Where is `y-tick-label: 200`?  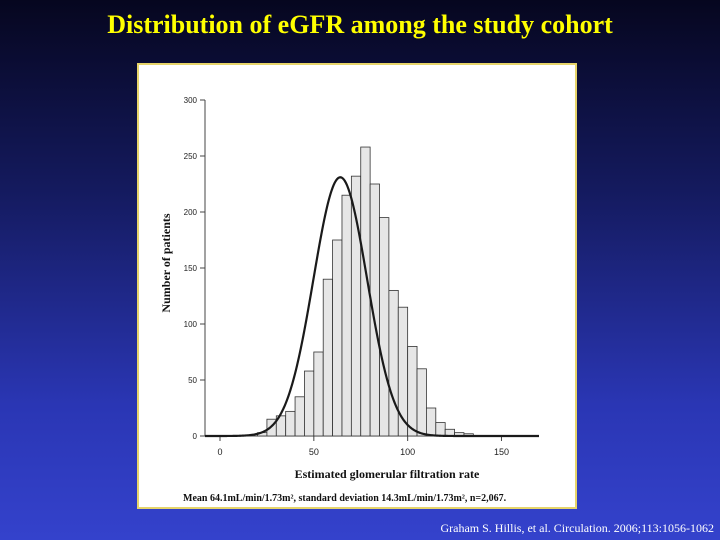
y-tick-label: 200 is located at coordinates (191, 212).